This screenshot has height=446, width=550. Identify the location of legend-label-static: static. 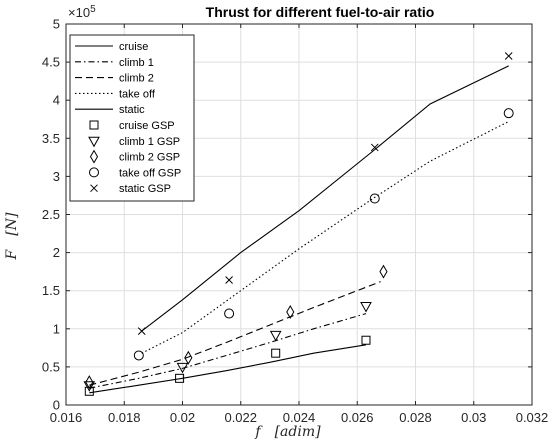
(132, 110).